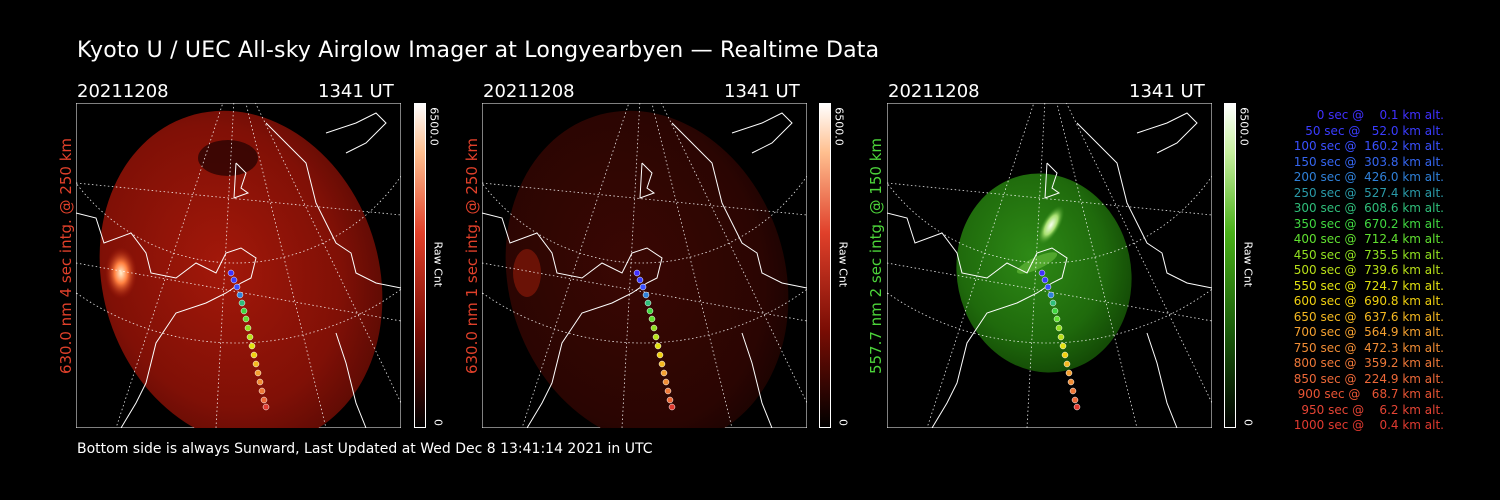  What do you see at coordinates (843, 422) in the screenshot?
I see `panel-2-cbar-min: 0` at bounding box center [843, 422].